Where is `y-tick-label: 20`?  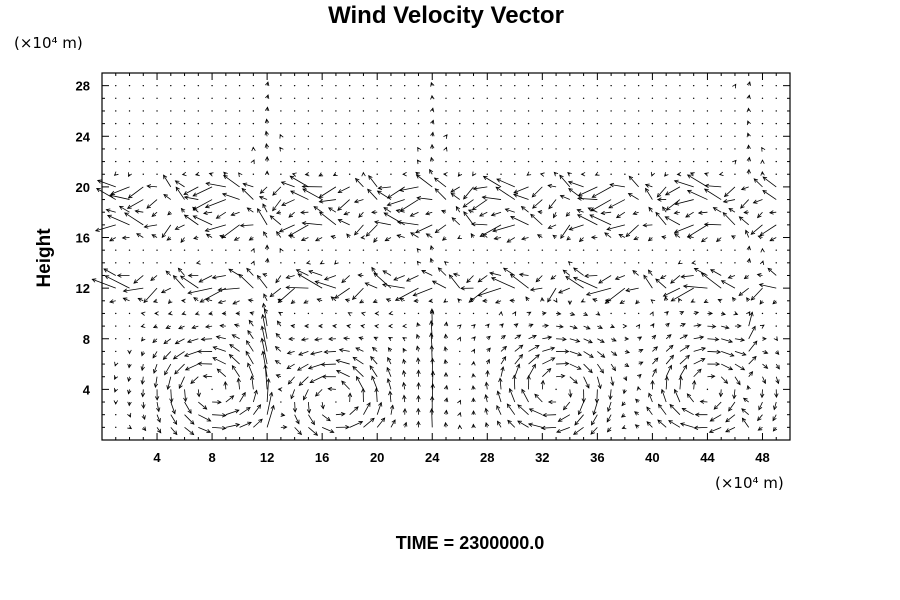 y-tick-label: 20 is located at coordinates (83, 187).